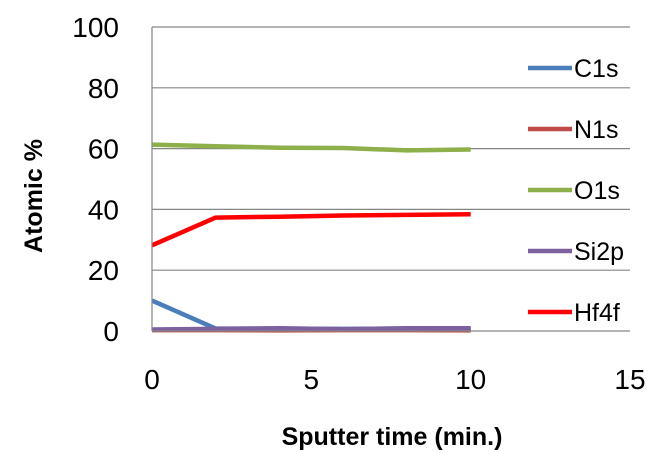  I want to click on legend-label-si2p: Si2p, so click(599, 252).